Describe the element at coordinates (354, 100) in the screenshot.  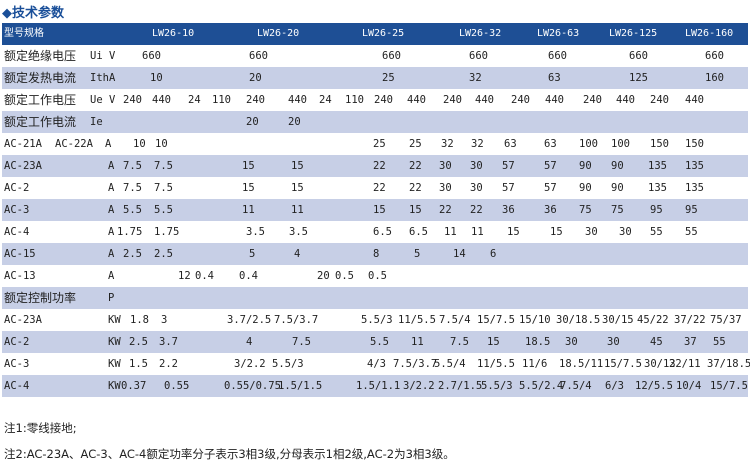
I see `table-cell: 110` at that location.